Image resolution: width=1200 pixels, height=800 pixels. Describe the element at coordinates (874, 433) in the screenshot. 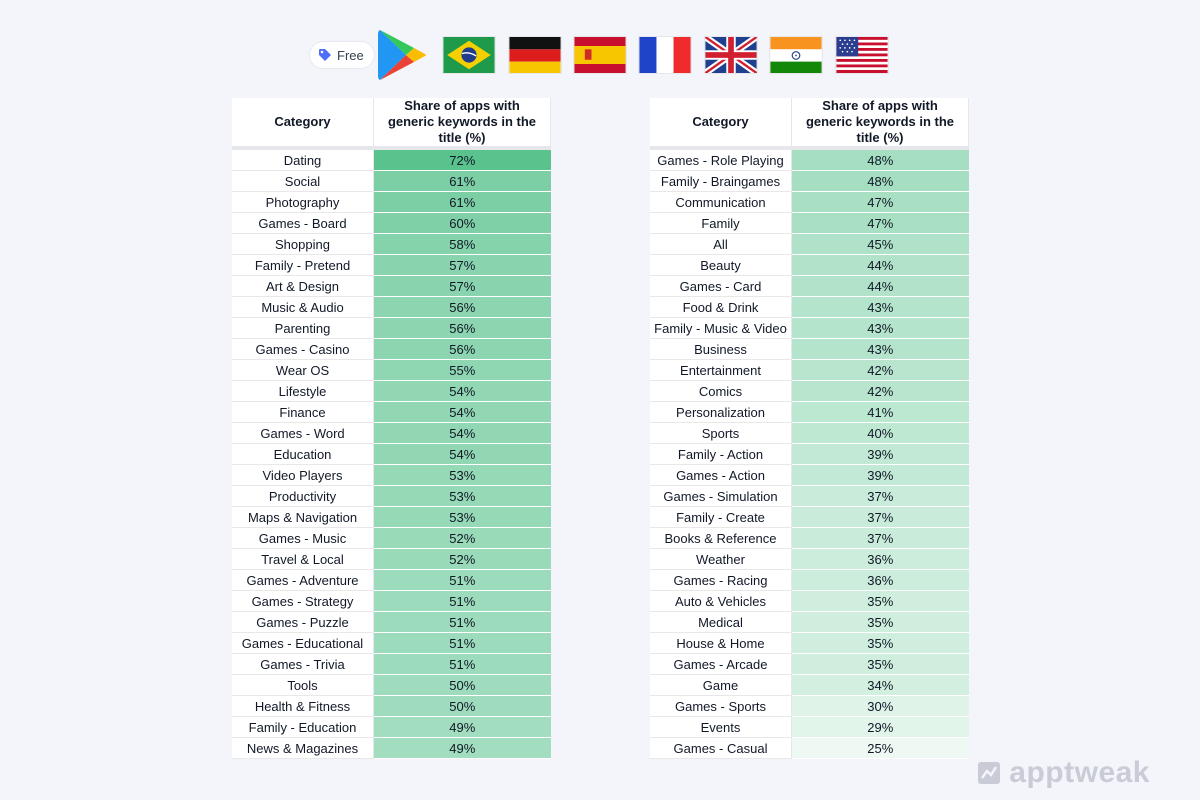

I see `share-value: 40` at that location.